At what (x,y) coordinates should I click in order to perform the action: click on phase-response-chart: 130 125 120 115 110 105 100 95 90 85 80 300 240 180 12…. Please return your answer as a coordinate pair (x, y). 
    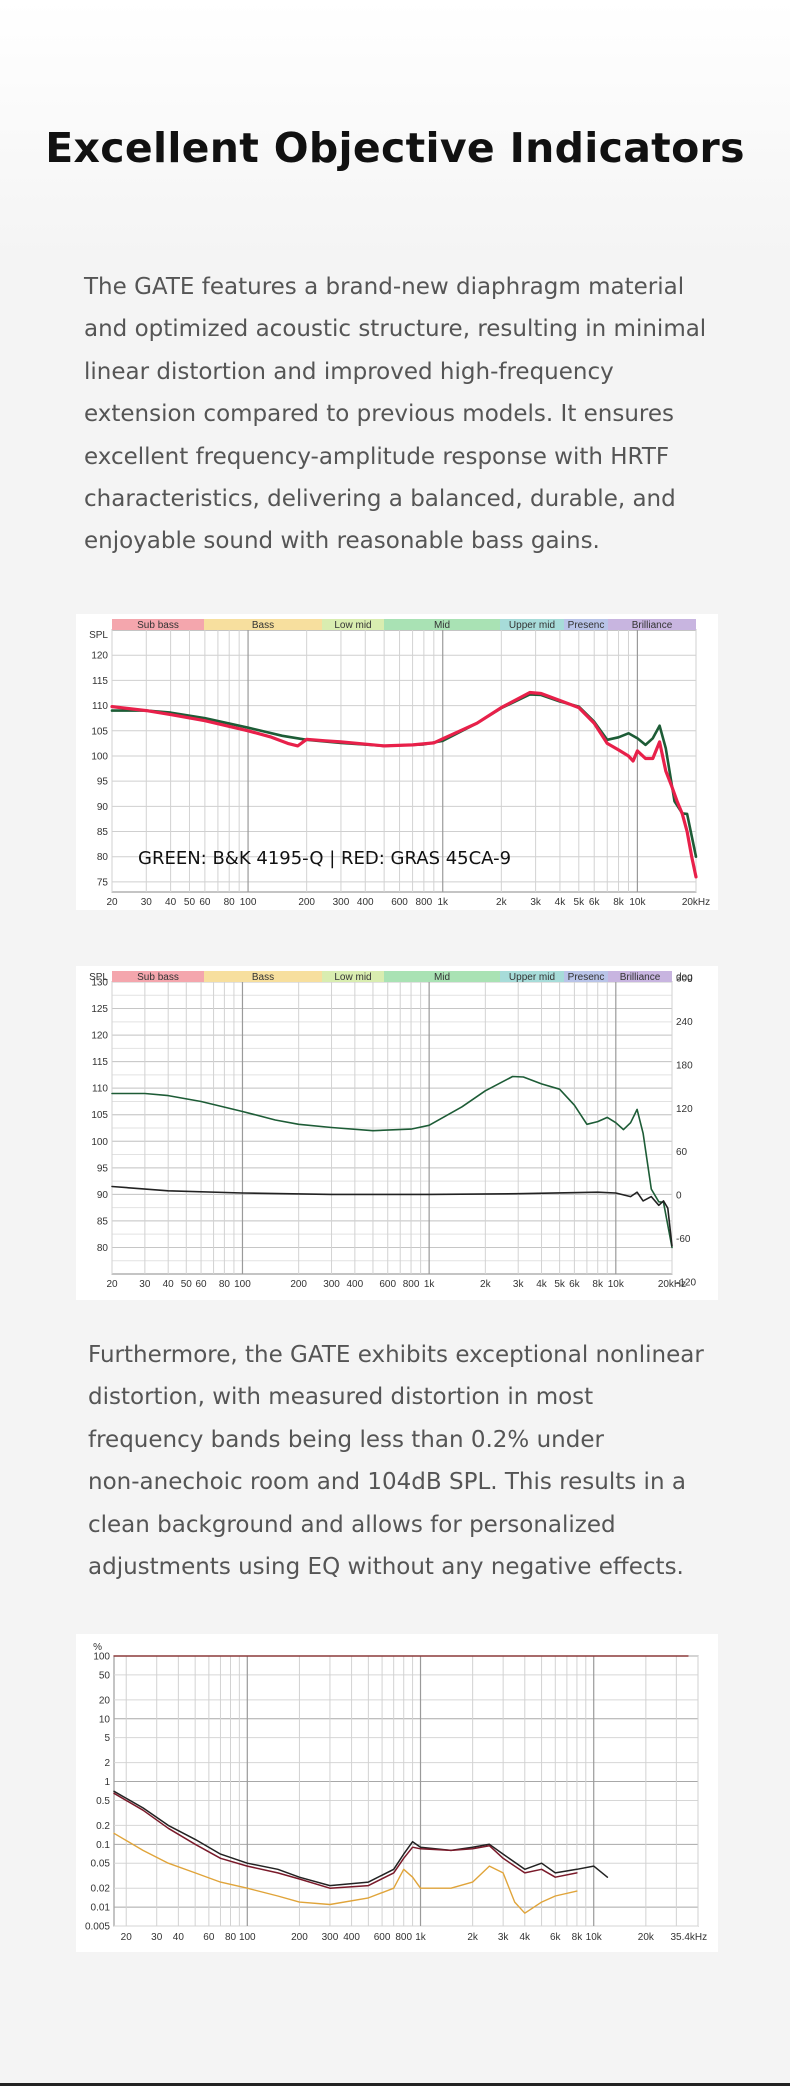
    Looking at the image, I should click on (397, 1133).